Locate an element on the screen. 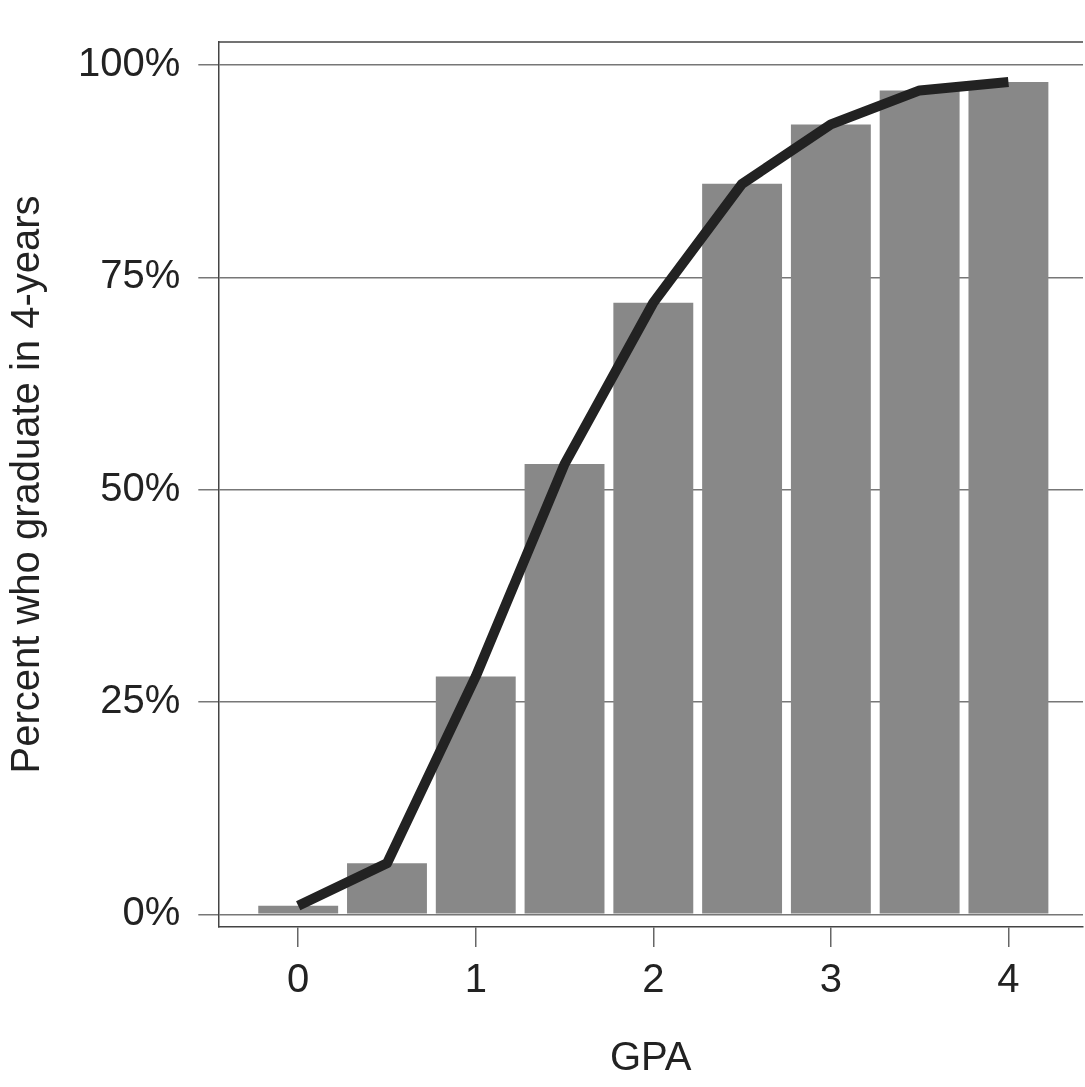  y-tick-label: 100% is located at coordinates (129, 61).